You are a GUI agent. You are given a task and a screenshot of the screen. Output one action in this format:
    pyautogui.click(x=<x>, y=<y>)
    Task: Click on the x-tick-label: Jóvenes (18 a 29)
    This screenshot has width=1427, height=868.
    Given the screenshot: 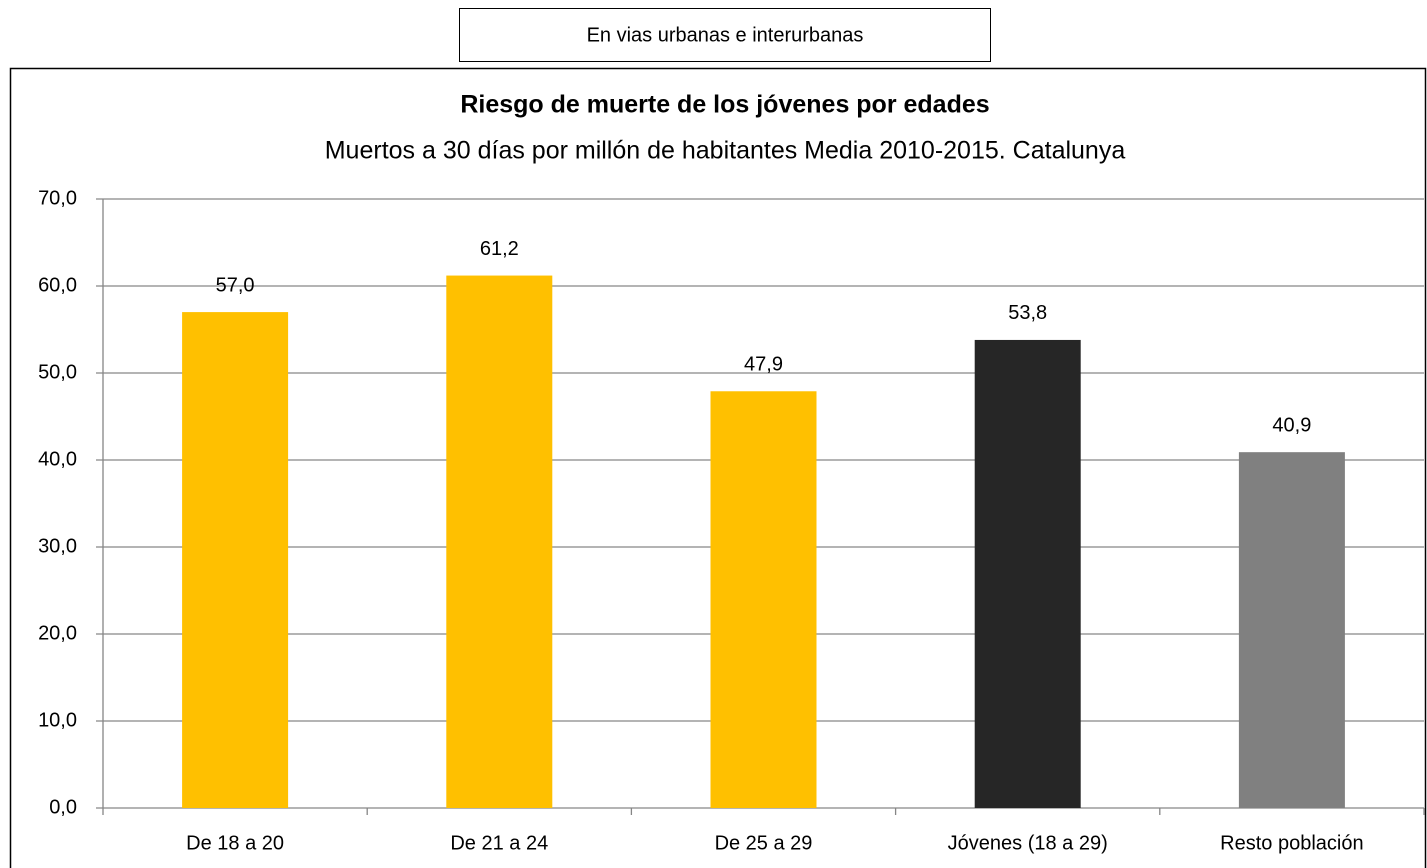 What is the action you would take?
    pyautogui.click(x=1028, y=843)
    